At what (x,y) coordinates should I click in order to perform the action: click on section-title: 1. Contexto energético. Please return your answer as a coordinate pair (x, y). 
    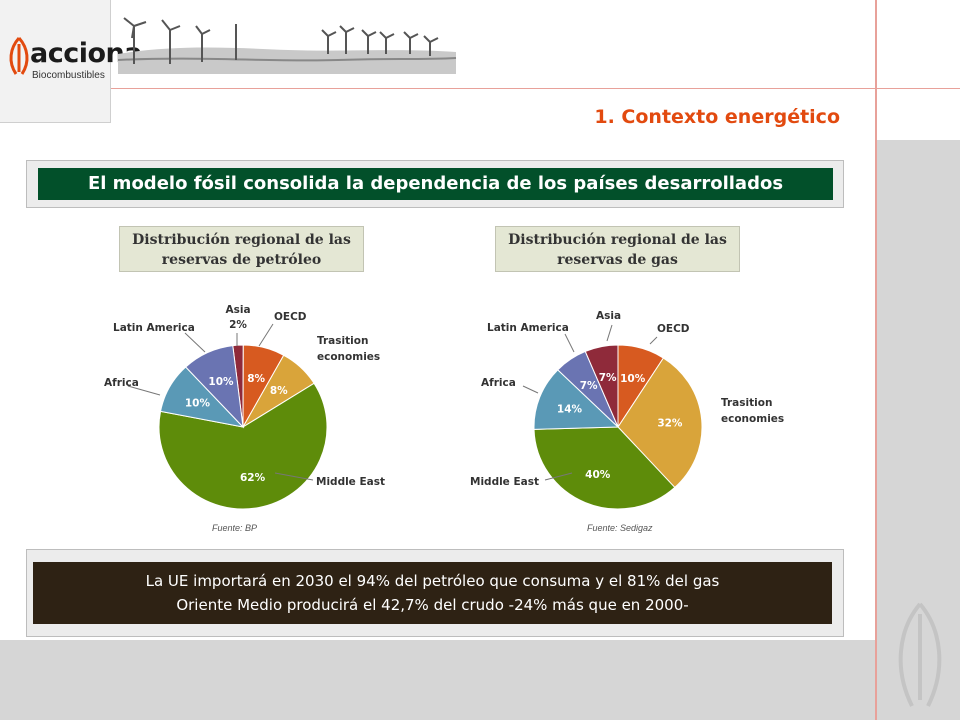
    Looking at the image, I should click on (717, 117).